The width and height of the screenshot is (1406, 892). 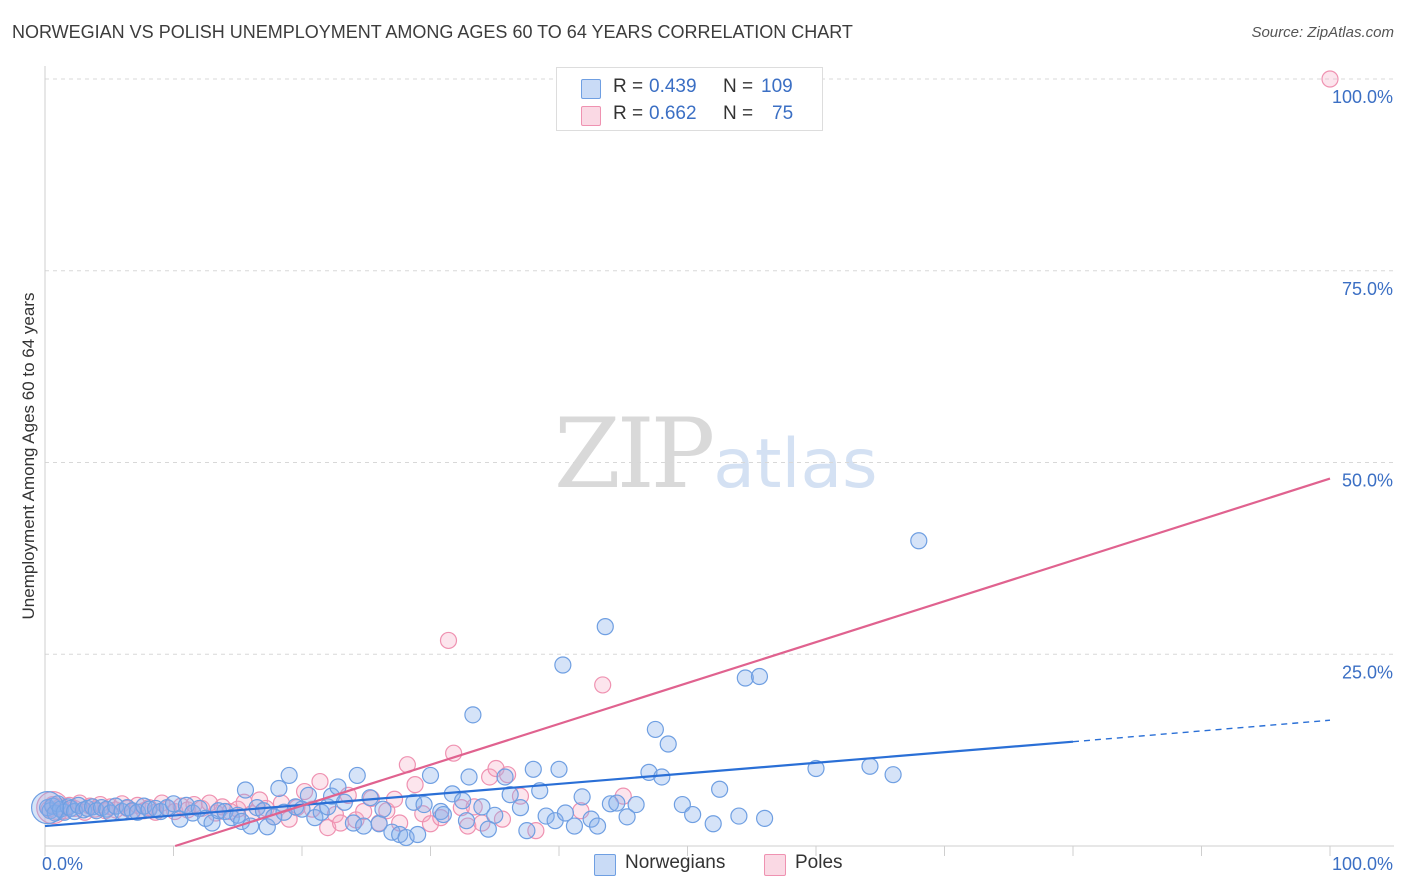 What do you see at coordinates (689, 99) in the screenshot?
I see `correlation-legend: R = 0.439 N = 109 R = 0.662 N = 75` at bounding box center [689, 99].